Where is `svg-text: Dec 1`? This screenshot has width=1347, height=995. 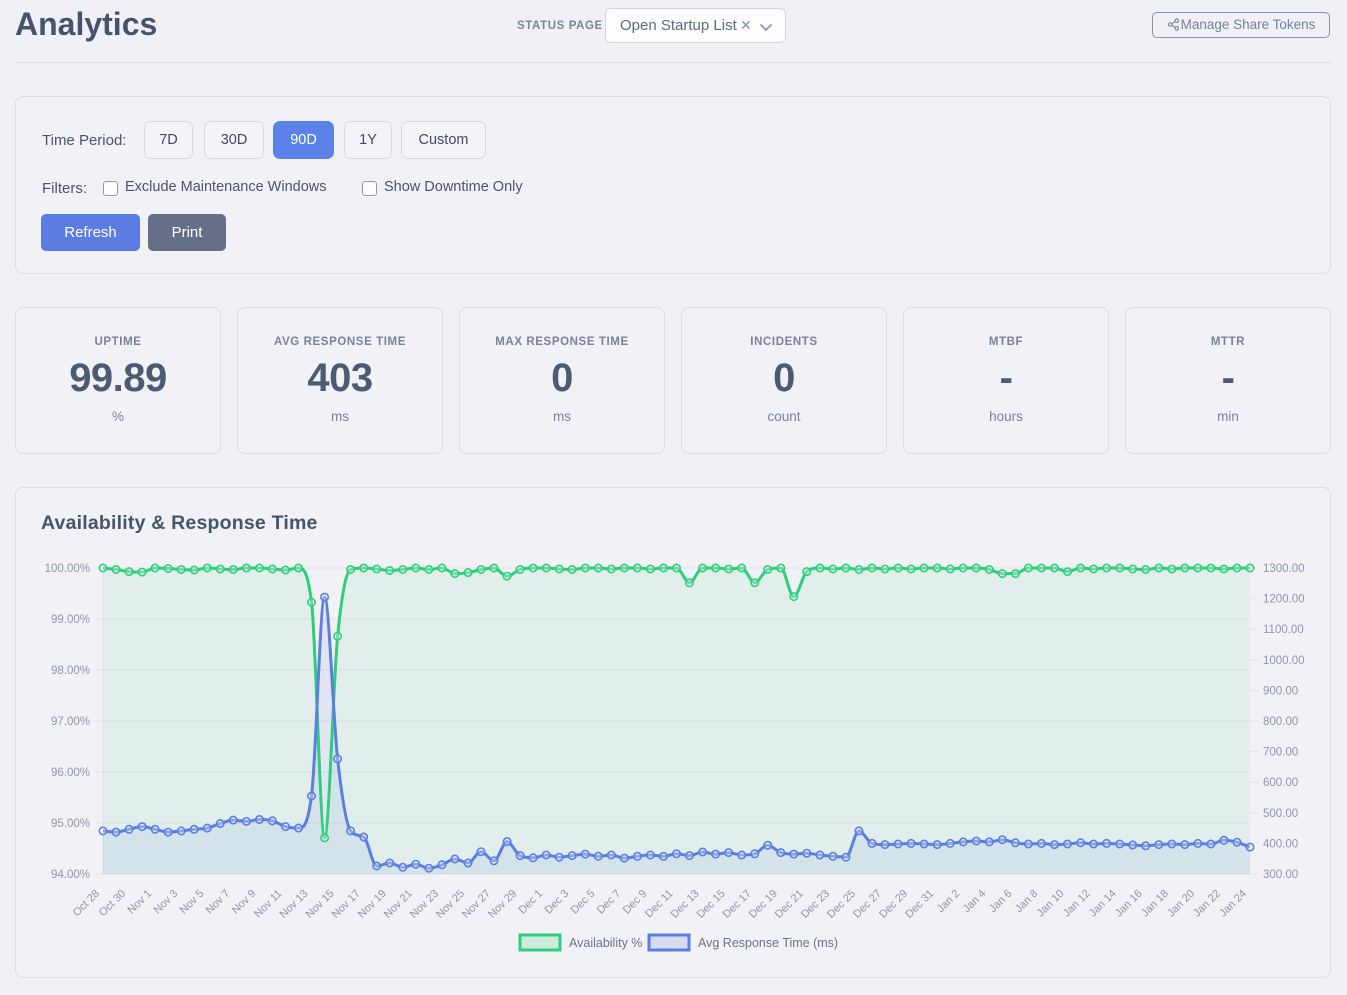 svg-text: Dec 1 is located at coordinates (531, 902).